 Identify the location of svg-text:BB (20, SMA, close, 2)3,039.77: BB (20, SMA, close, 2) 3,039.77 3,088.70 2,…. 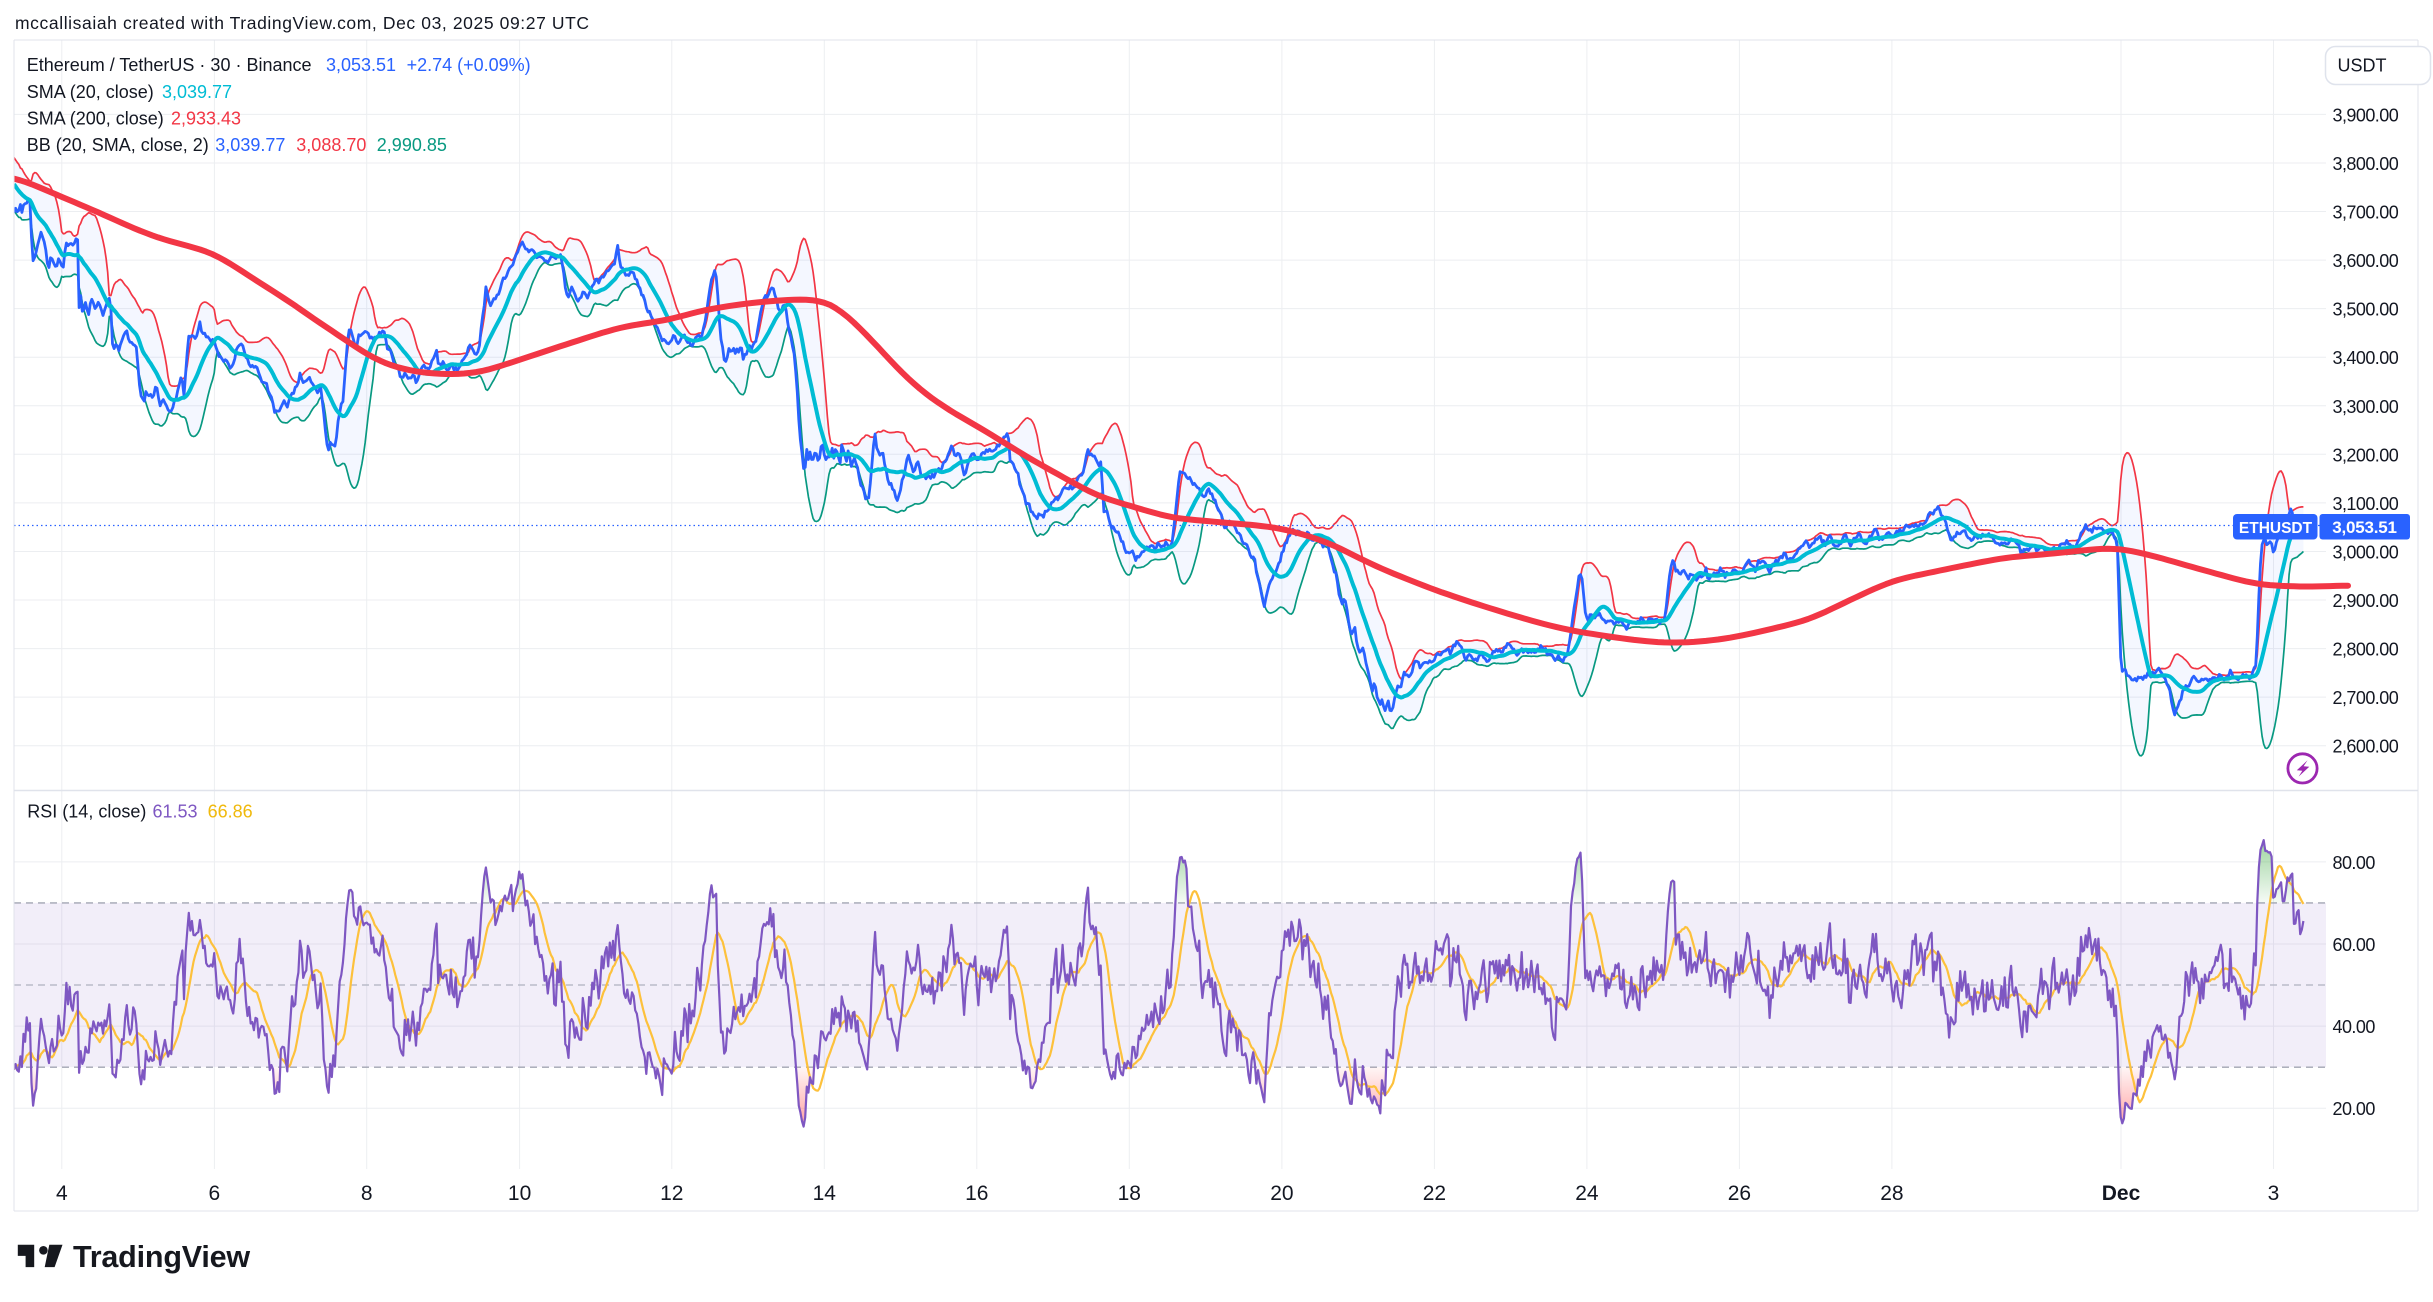
(237, 145).